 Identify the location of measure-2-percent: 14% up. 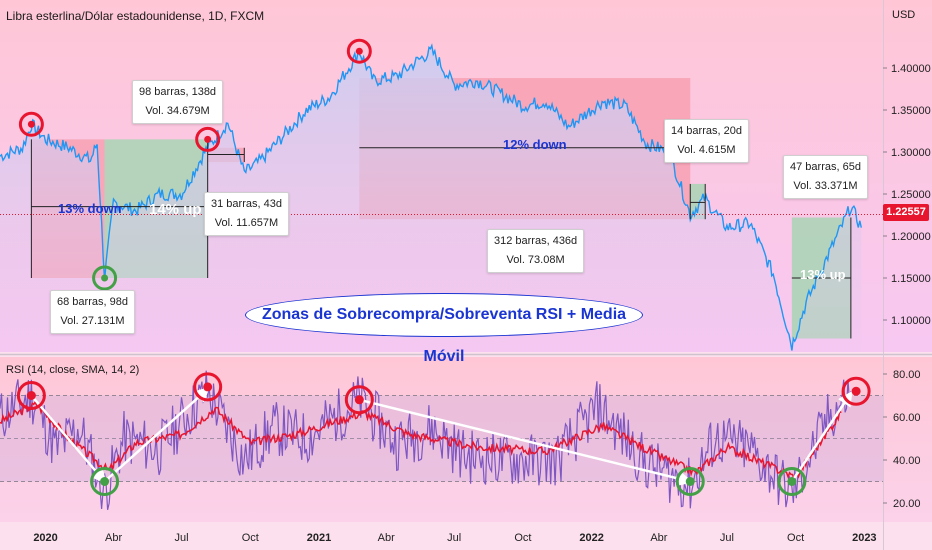
(175, 209).